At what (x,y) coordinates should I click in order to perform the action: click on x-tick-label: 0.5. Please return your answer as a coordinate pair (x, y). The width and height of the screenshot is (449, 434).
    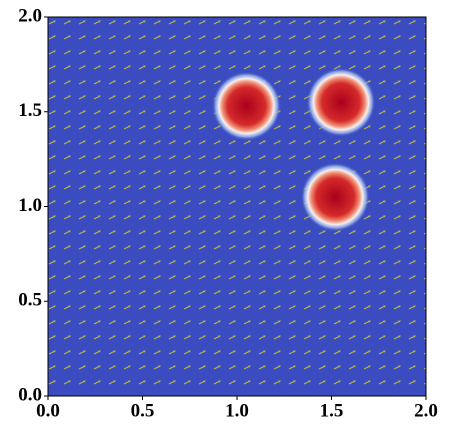
    Looking at the image, I should click on (143, 410).